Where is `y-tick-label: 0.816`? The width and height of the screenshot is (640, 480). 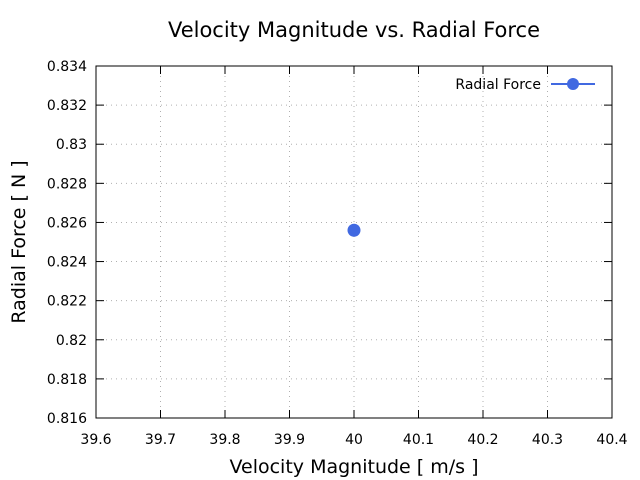 y-tick-label: 0.816 is located at coordinates (67, 419).